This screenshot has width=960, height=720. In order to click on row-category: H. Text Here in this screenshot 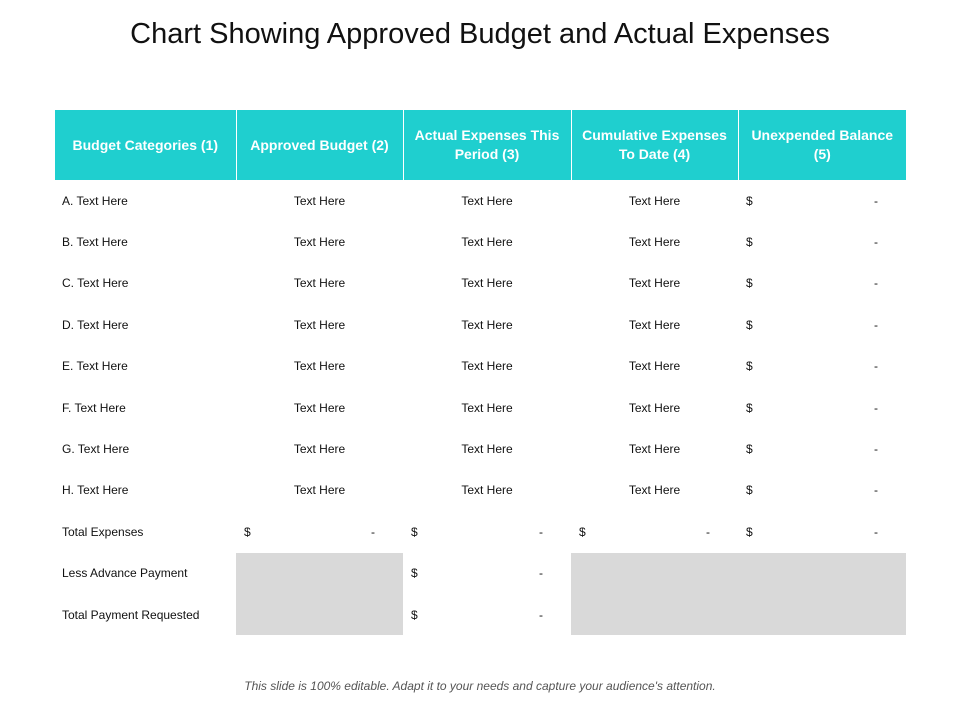, I will do `click(95, 490)`.